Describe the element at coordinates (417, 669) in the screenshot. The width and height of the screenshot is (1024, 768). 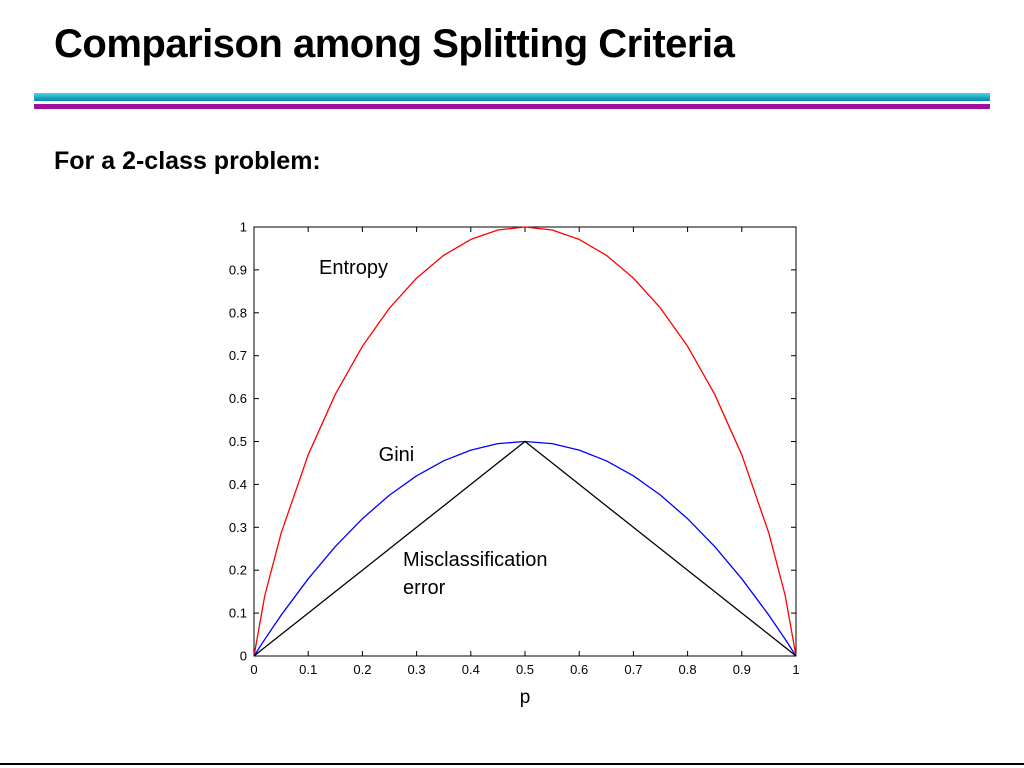
I see `x-tick-label: 0.3` at that location.